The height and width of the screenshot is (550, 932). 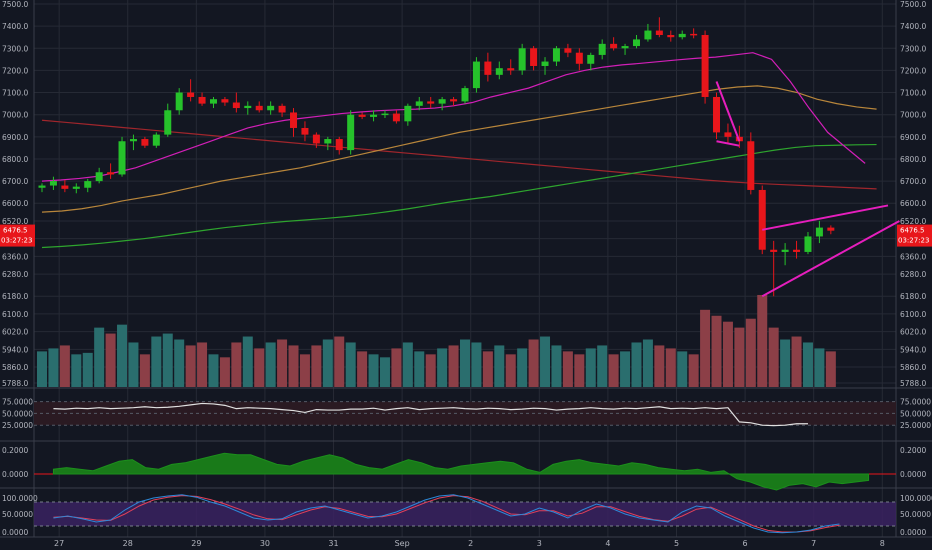 What do you see at coordinates (15, 274) in the screenshot?
I see `left-price-tick: 6280.0` at bounding box center [15, 274].